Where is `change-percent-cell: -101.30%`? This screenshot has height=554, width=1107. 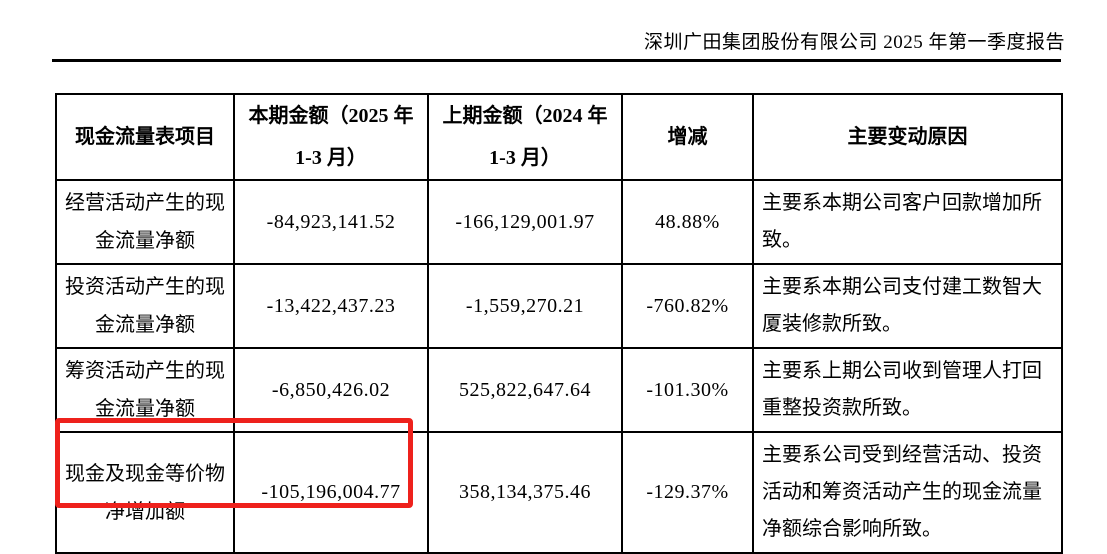
change-percent-cell: -101.30% is located at coordinates (687, 390).